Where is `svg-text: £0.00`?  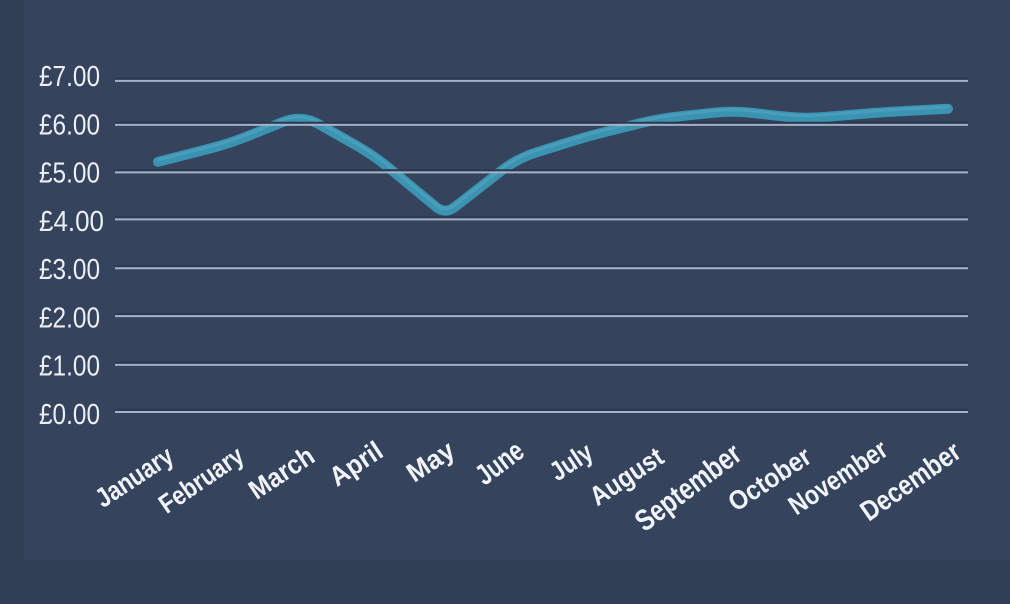 svg-text: £0.00 is located at coordinates (69, 415).